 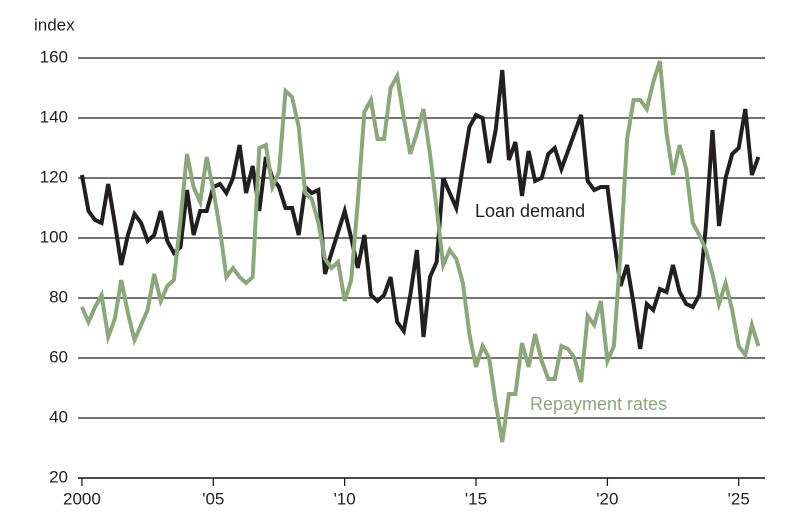 I want to click on y-tick-label: 40, so click(x=58, y=416).